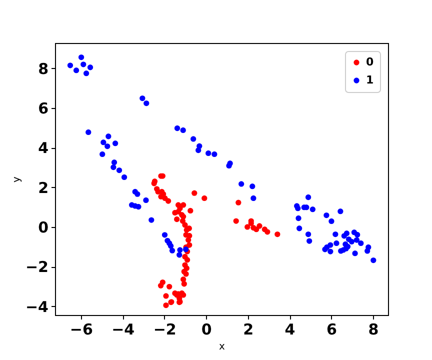 The width and height of the screenshot is (432, 360). Describe the element at coordinates (331, 329) in the screenshot. I see `x-tick-label: 6` at that location.